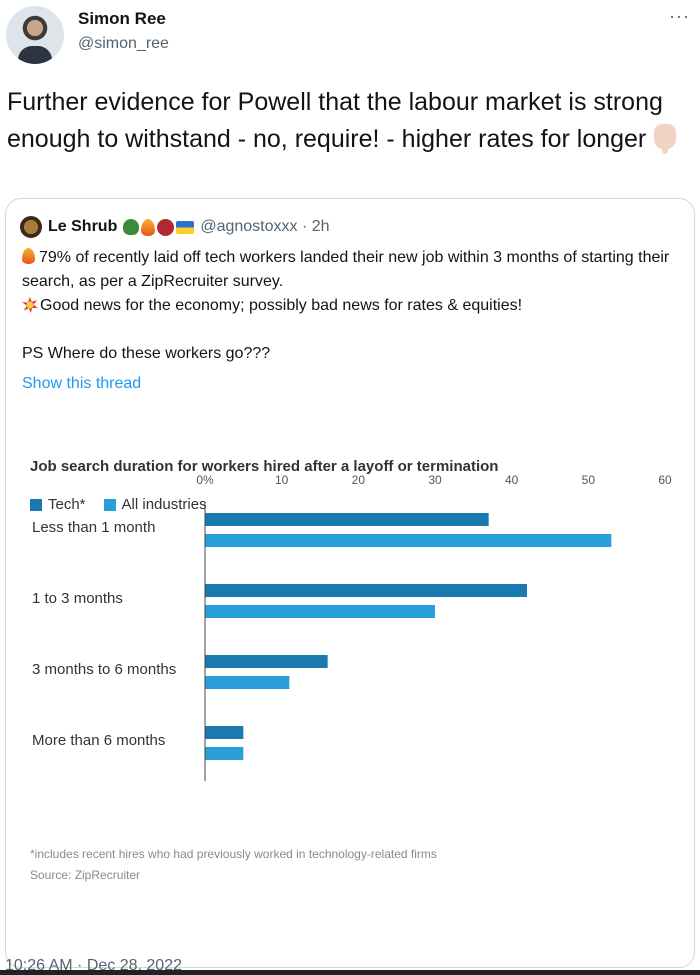 This screenshot has width=700, height=975. What do you see at coordinates (435, 480) in the screenshot?
I see `x-tick-label: 30` at bounding box center [435, 480].